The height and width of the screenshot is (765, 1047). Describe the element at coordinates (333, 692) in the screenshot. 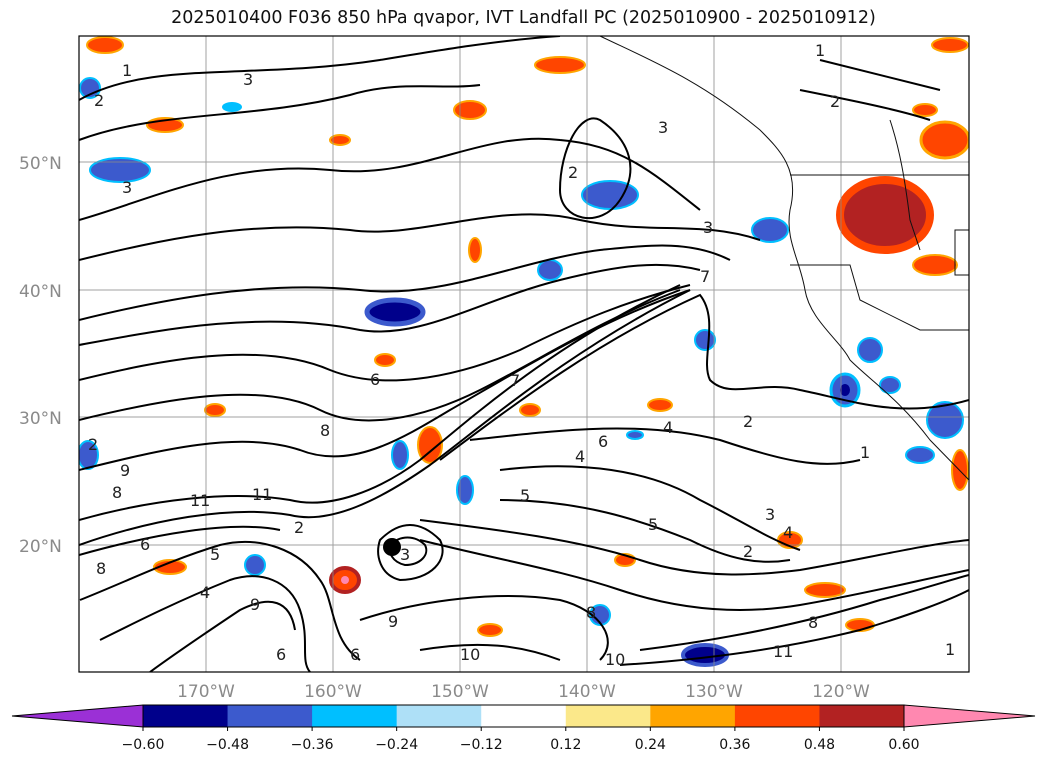

I see `lon-label-160w: 160°W` at that location.